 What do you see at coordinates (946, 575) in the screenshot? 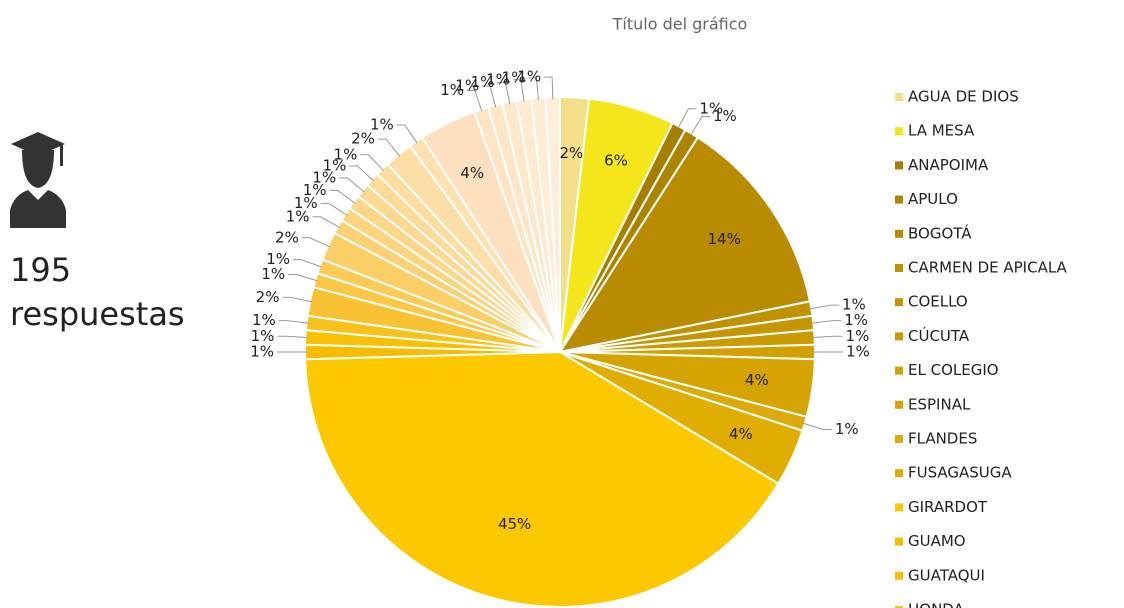
I see `legend-label: GUATAQUI` at bounding box center [946, 575].